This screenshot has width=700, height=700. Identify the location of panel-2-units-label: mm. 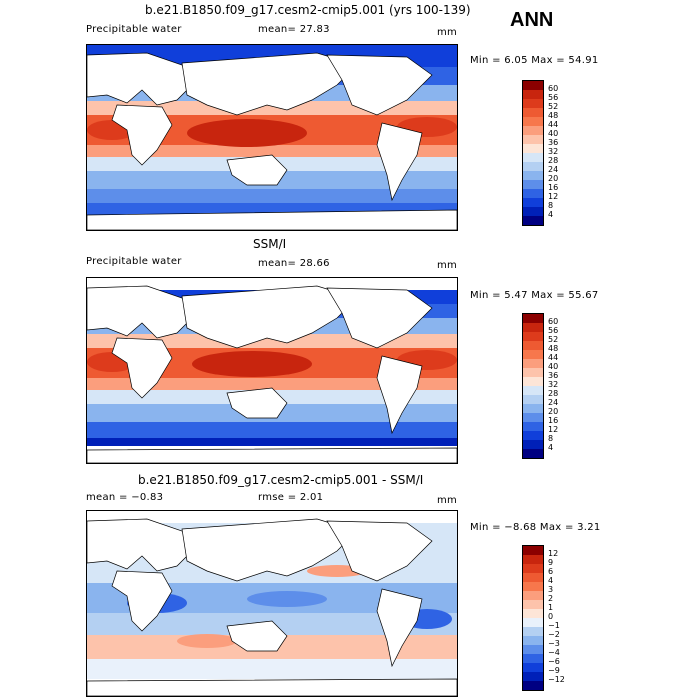
(447, 265).